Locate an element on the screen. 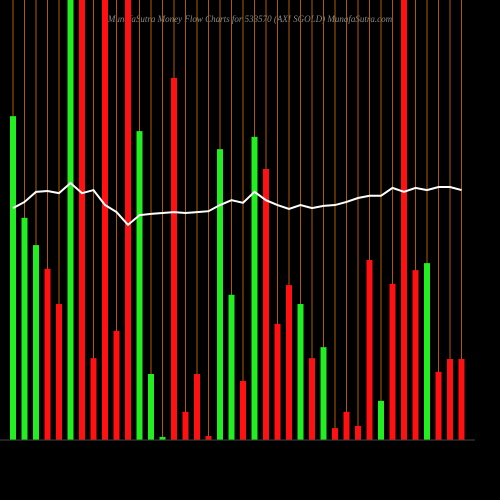 The image size is (500, 500). money-flow-line is located at coordinates (237, 204).